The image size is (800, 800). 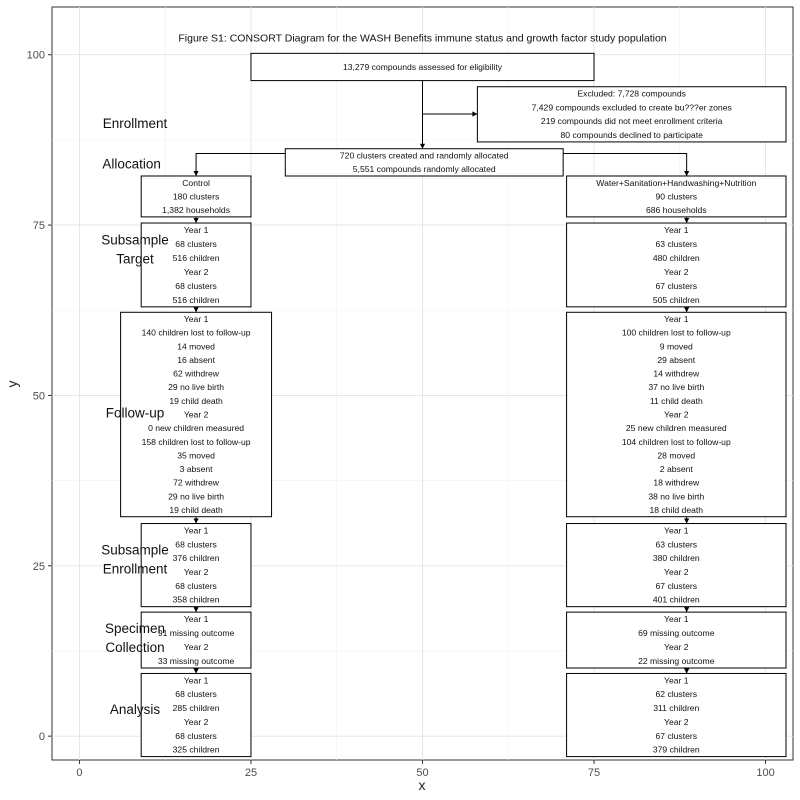 What do you see at coordinates (251, 773) in the screenshot?
I see `x-tick-label: 25` at bounding box center [251, 773].